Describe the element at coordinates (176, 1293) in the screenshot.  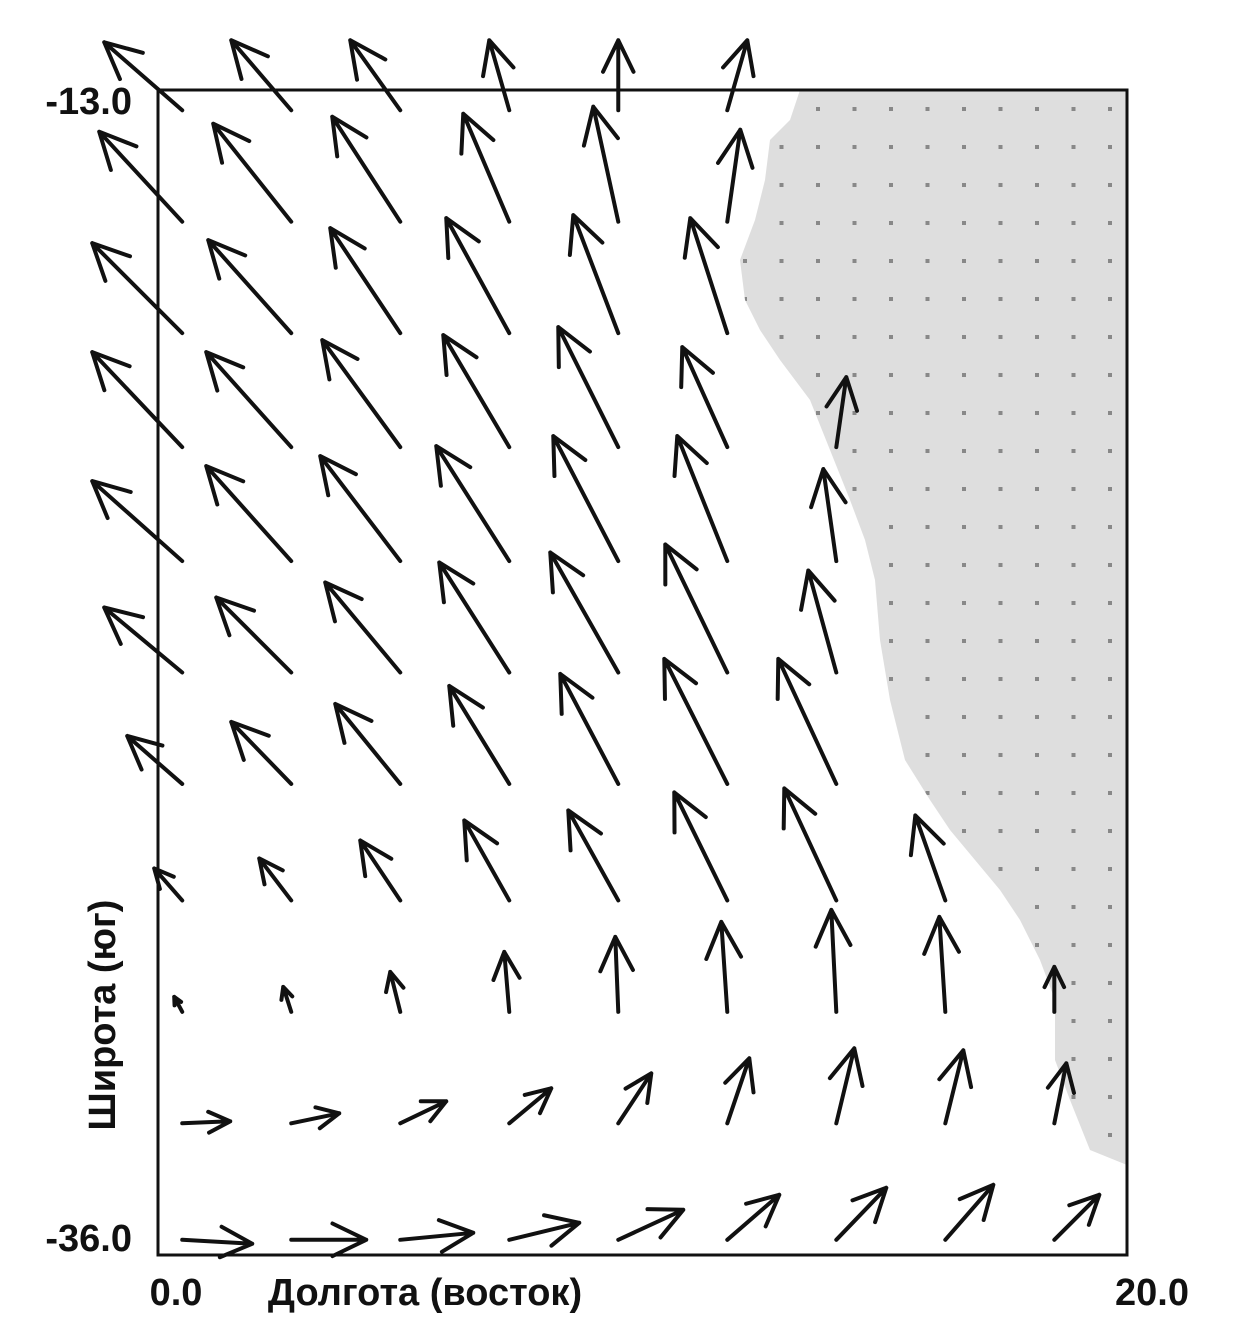
I see `x-tick-label: 0.0` at that location.